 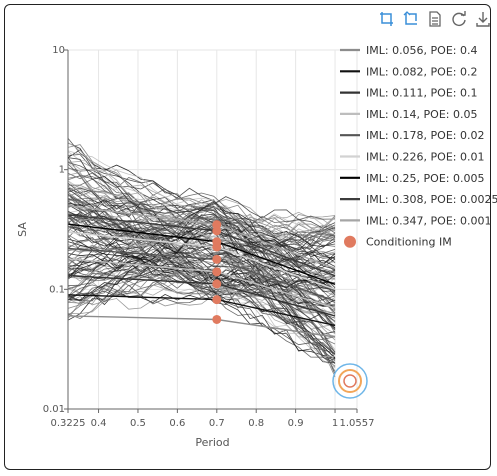 What do you see at coordinates (68, 423) in the screenshot?
I see `x-tick-label: 0.3225` at bounding box center [68, 423].